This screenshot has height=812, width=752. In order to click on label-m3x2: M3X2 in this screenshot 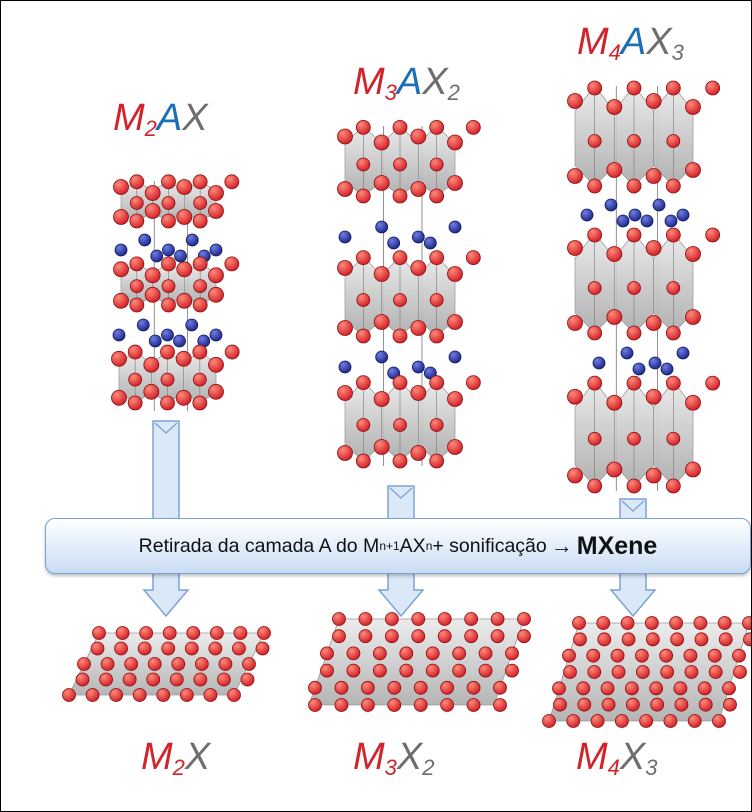, I will do `click(394, 758)`.